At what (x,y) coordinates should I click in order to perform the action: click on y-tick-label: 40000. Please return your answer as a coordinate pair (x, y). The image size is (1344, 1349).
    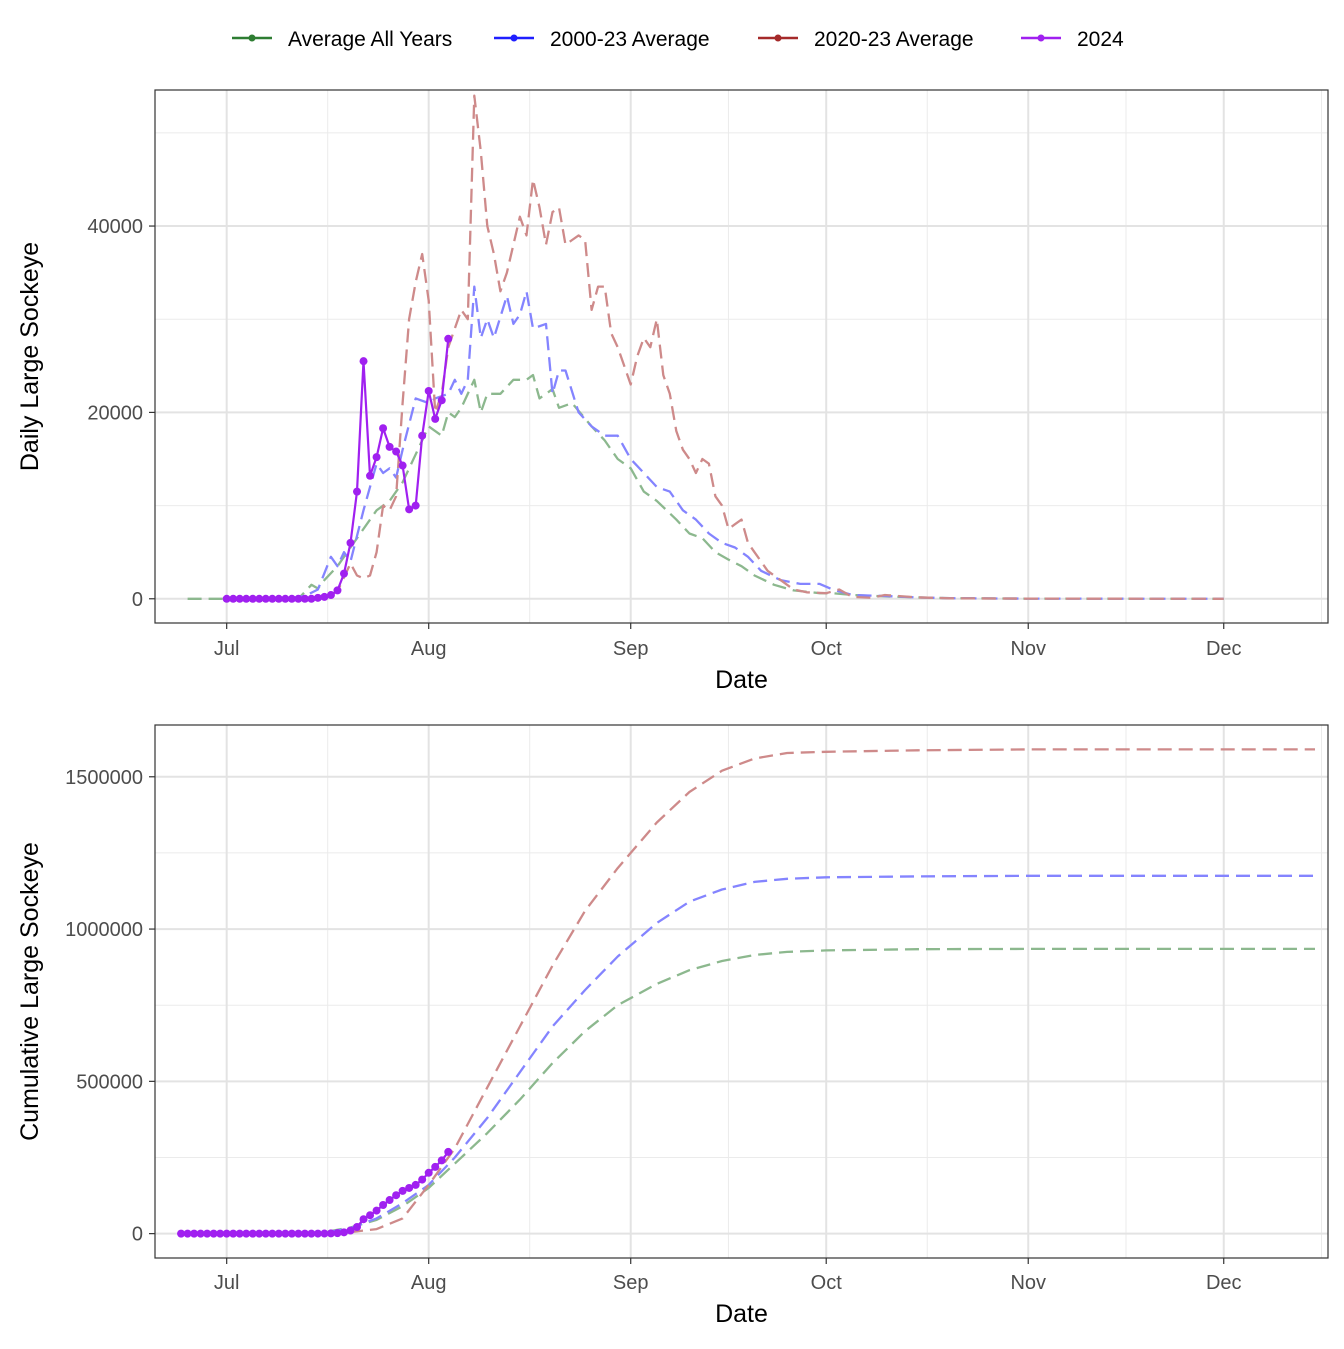
    Looking at the image, I should click on (115, 227).